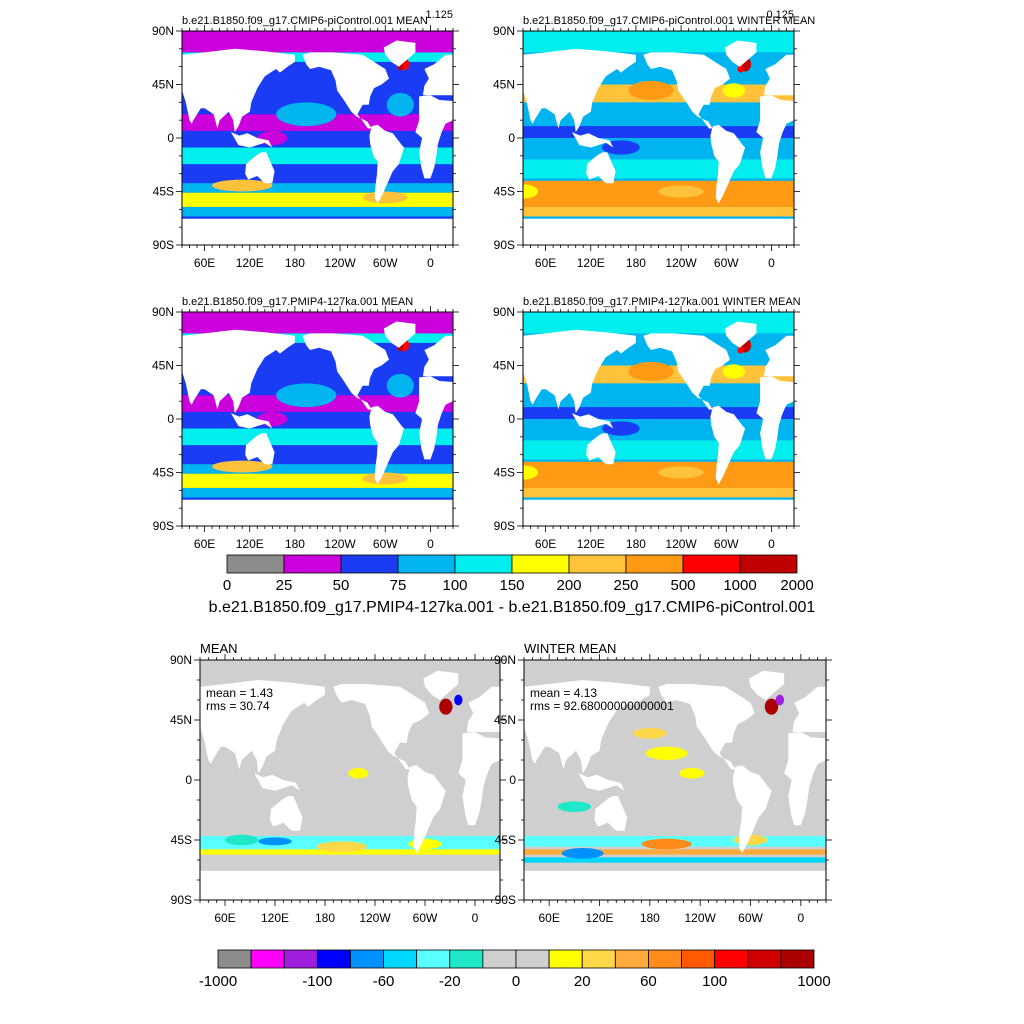 The height and width of the screenshot is (1024, 1024). Describe the element at coordinates (181, 720) in the screenshot. I see `y-tick-label: 45N` at that location.